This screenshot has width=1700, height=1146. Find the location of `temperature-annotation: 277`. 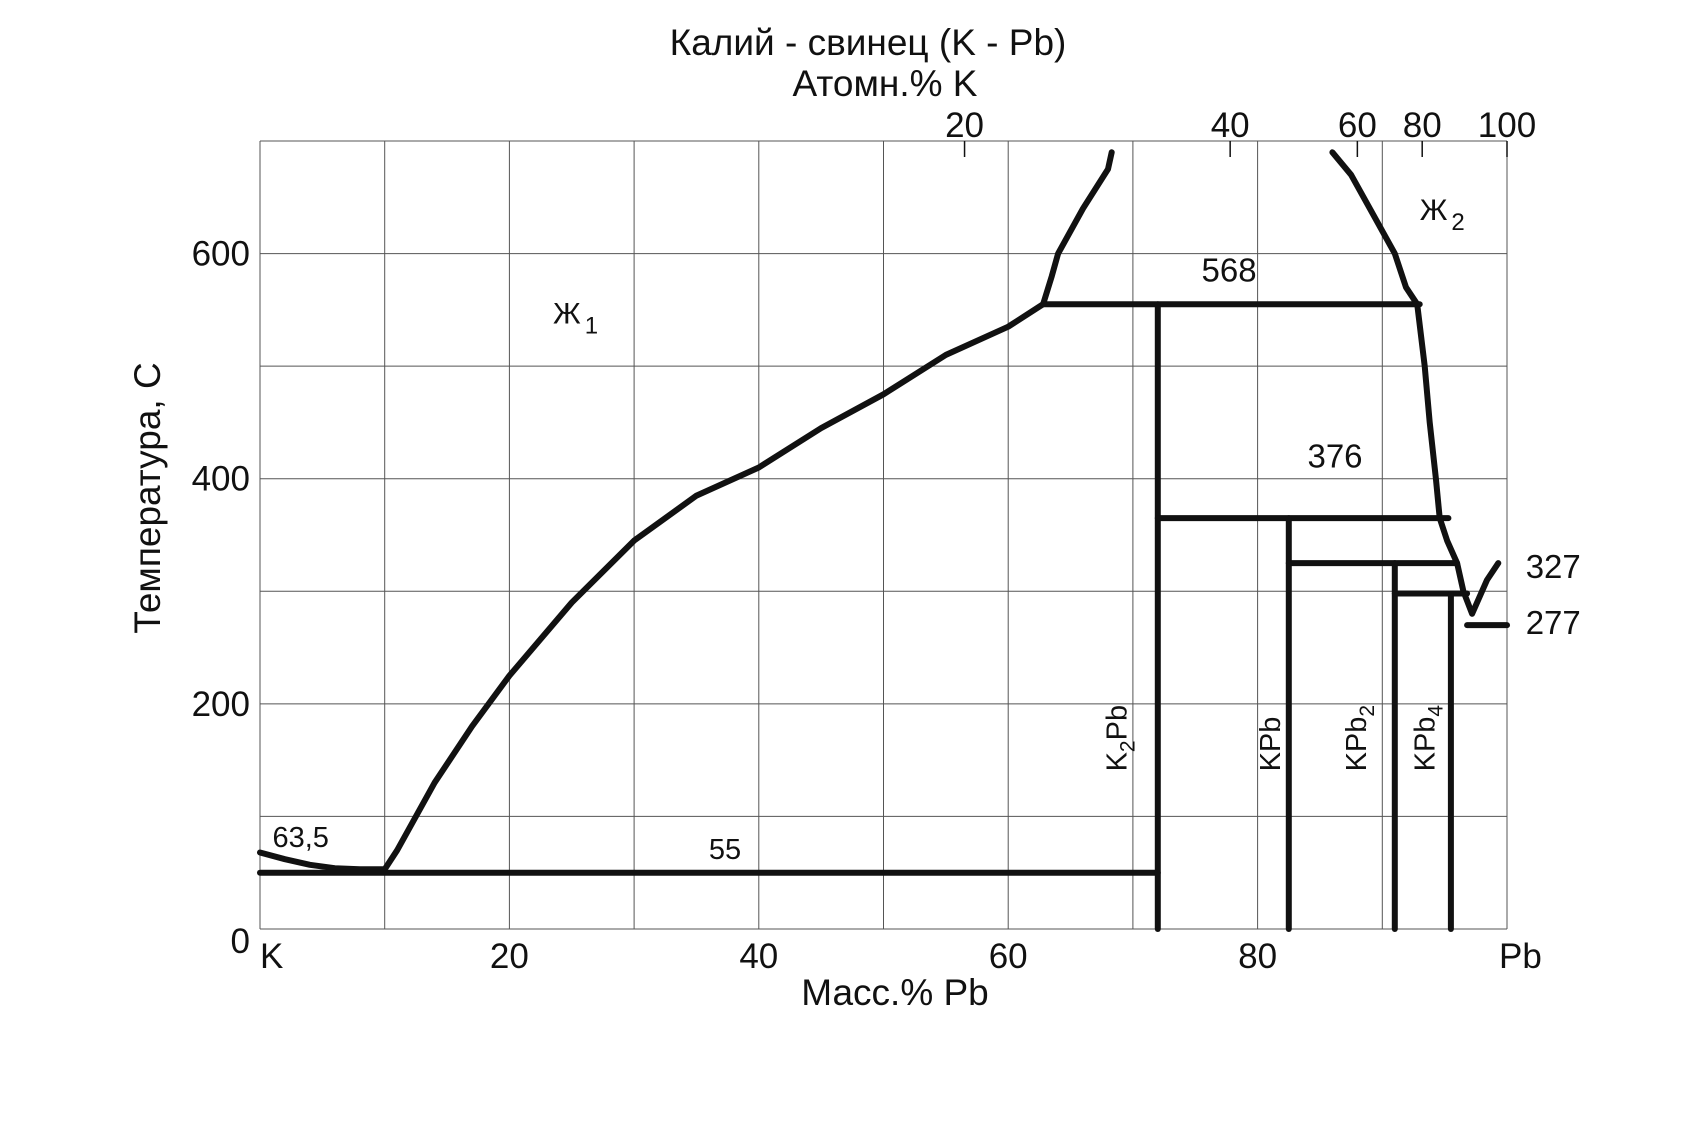

temperature-annotation: 277 is located at coordinates (1553, 622).